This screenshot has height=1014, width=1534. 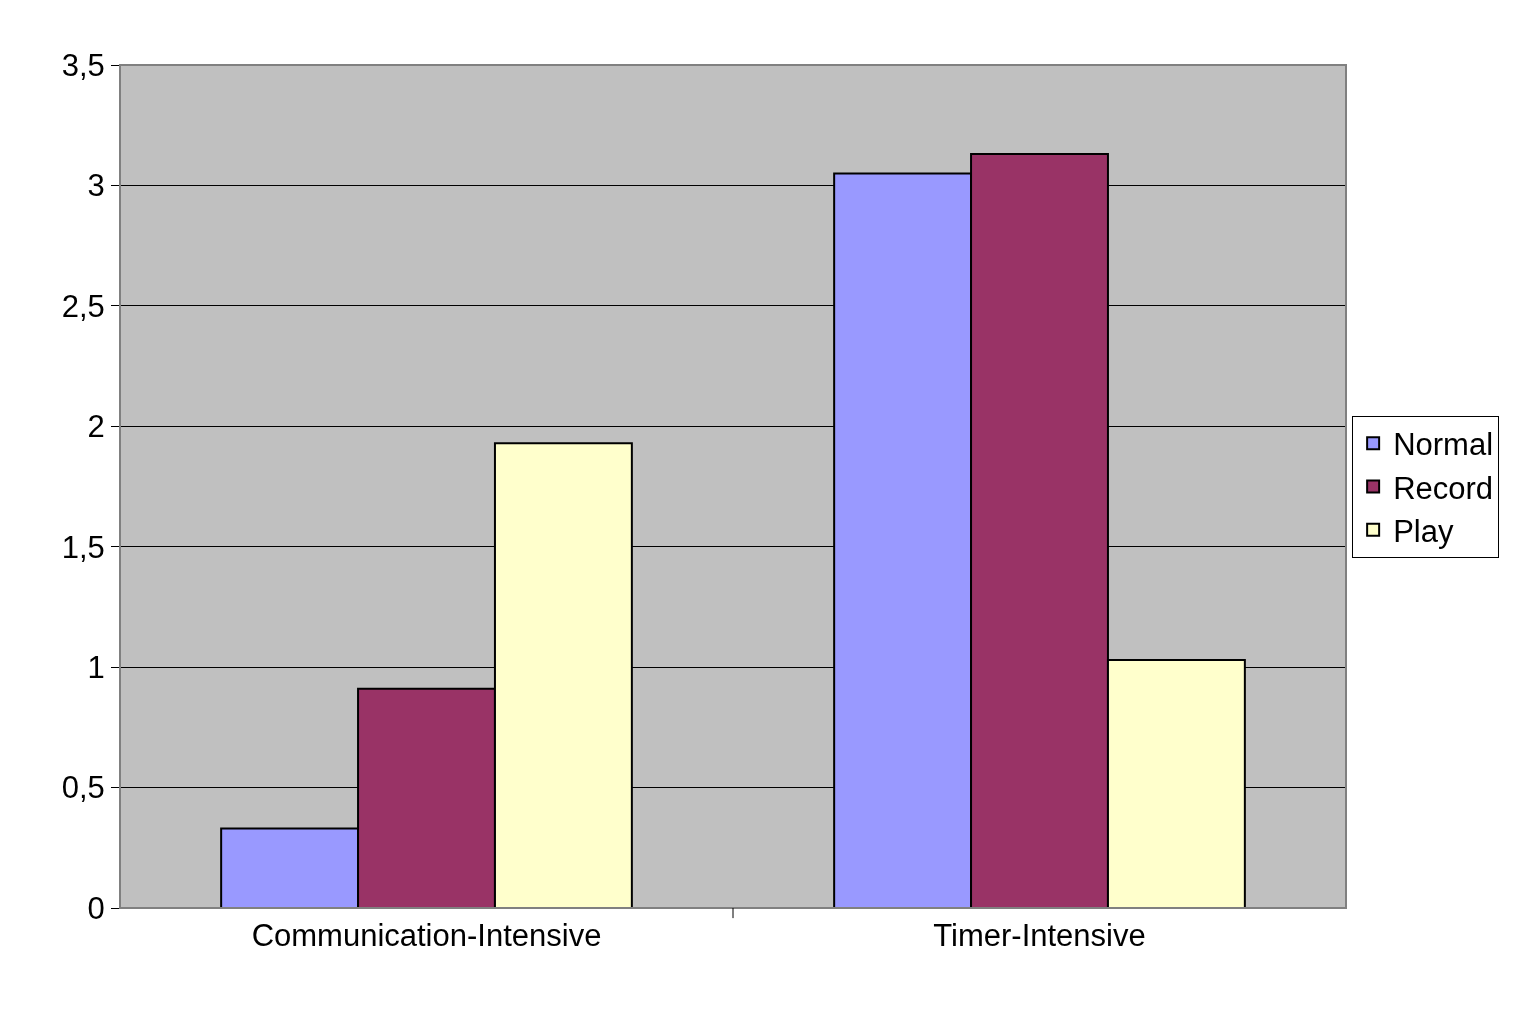 I want to click on x-tick-label: Timer-Intensive, so click(x=1039, y=936).